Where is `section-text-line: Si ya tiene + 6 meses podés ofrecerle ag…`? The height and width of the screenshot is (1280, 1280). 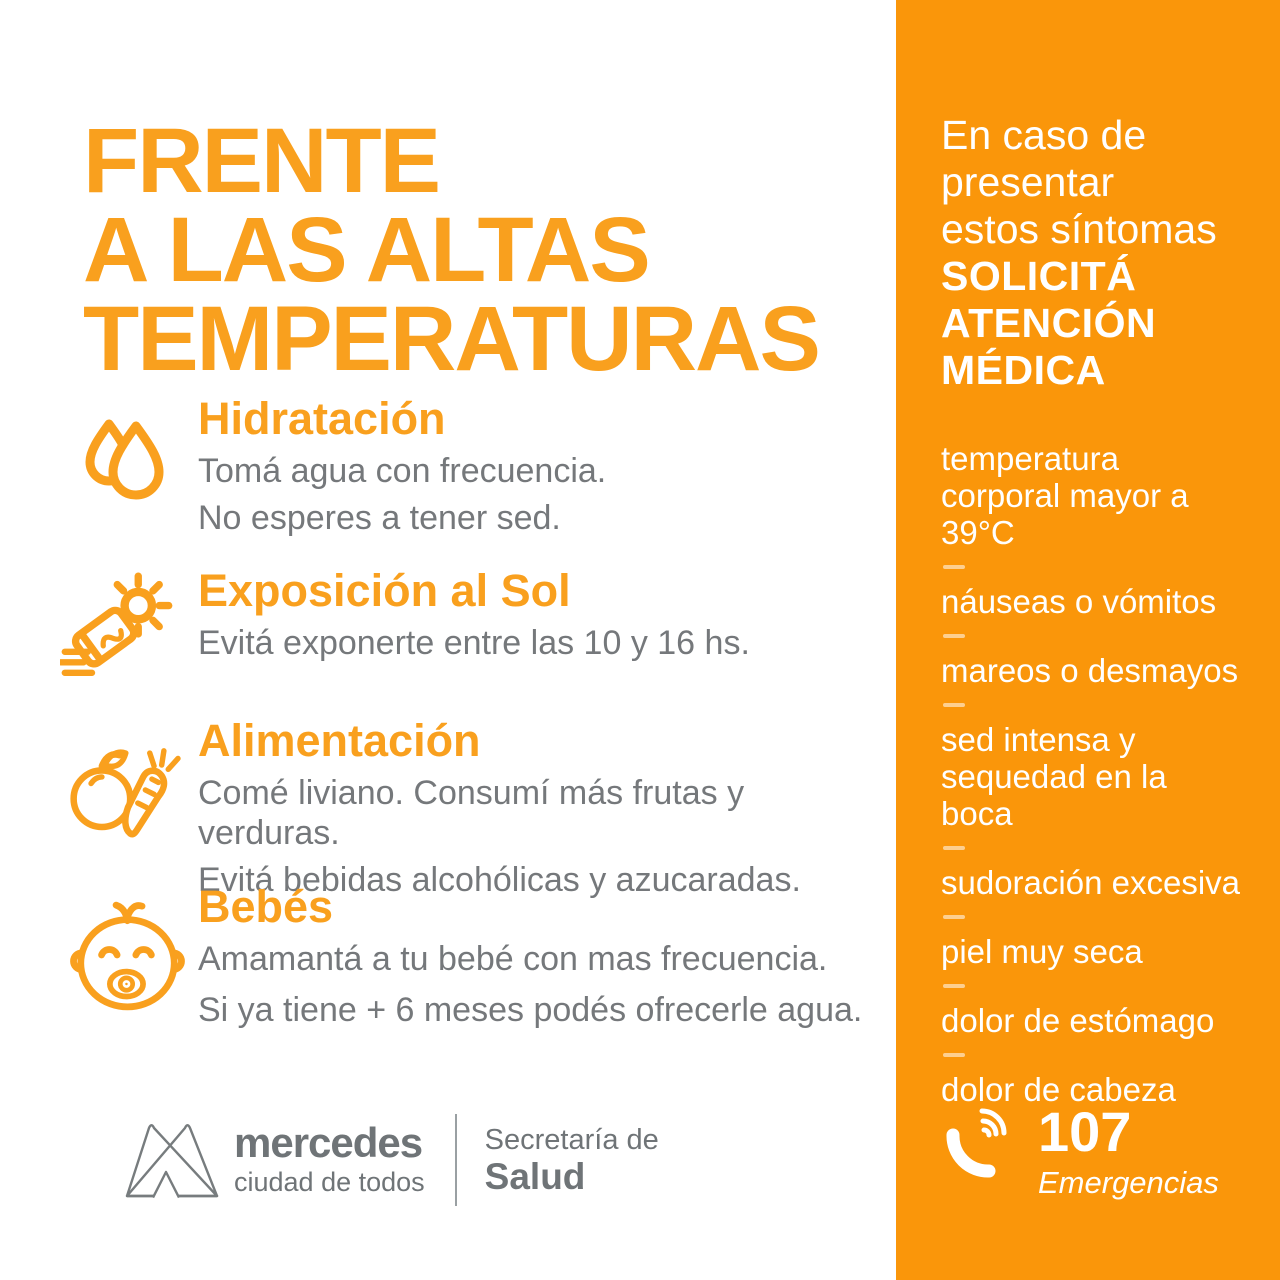 section-text-line: Si ya tiene + 6 meses podés ofrecerle ag… is located at coordinates (530, 1010).